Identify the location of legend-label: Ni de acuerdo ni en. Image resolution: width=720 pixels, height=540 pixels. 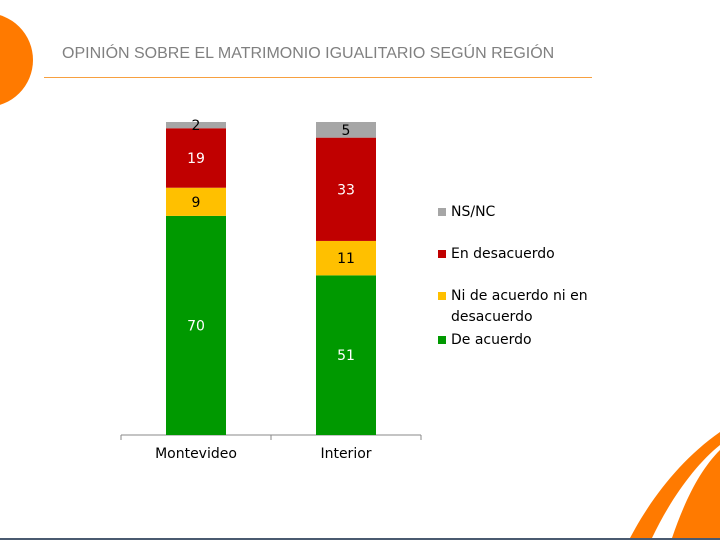
(519, 296).